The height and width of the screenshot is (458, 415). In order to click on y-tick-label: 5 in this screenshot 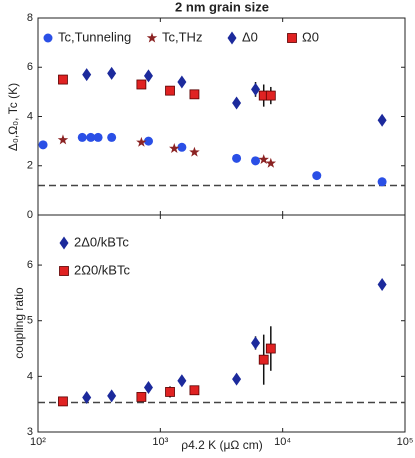, I will do `click(30, 321)`.